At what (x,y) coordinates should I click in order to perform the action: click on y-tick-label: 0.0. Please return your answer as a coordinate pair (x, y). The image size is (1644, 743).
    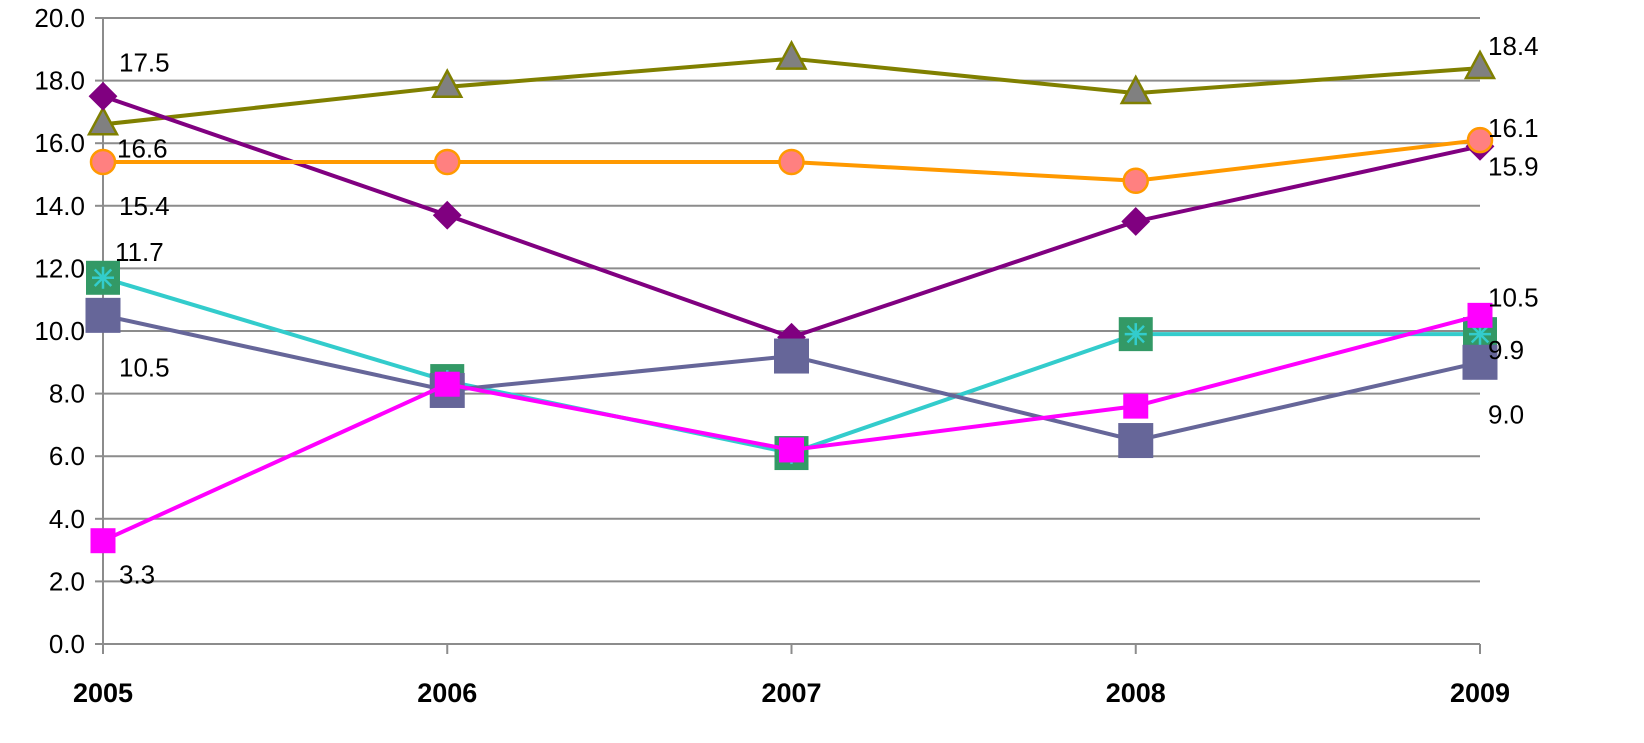
    Looking at the image, I should click on (67, 644).